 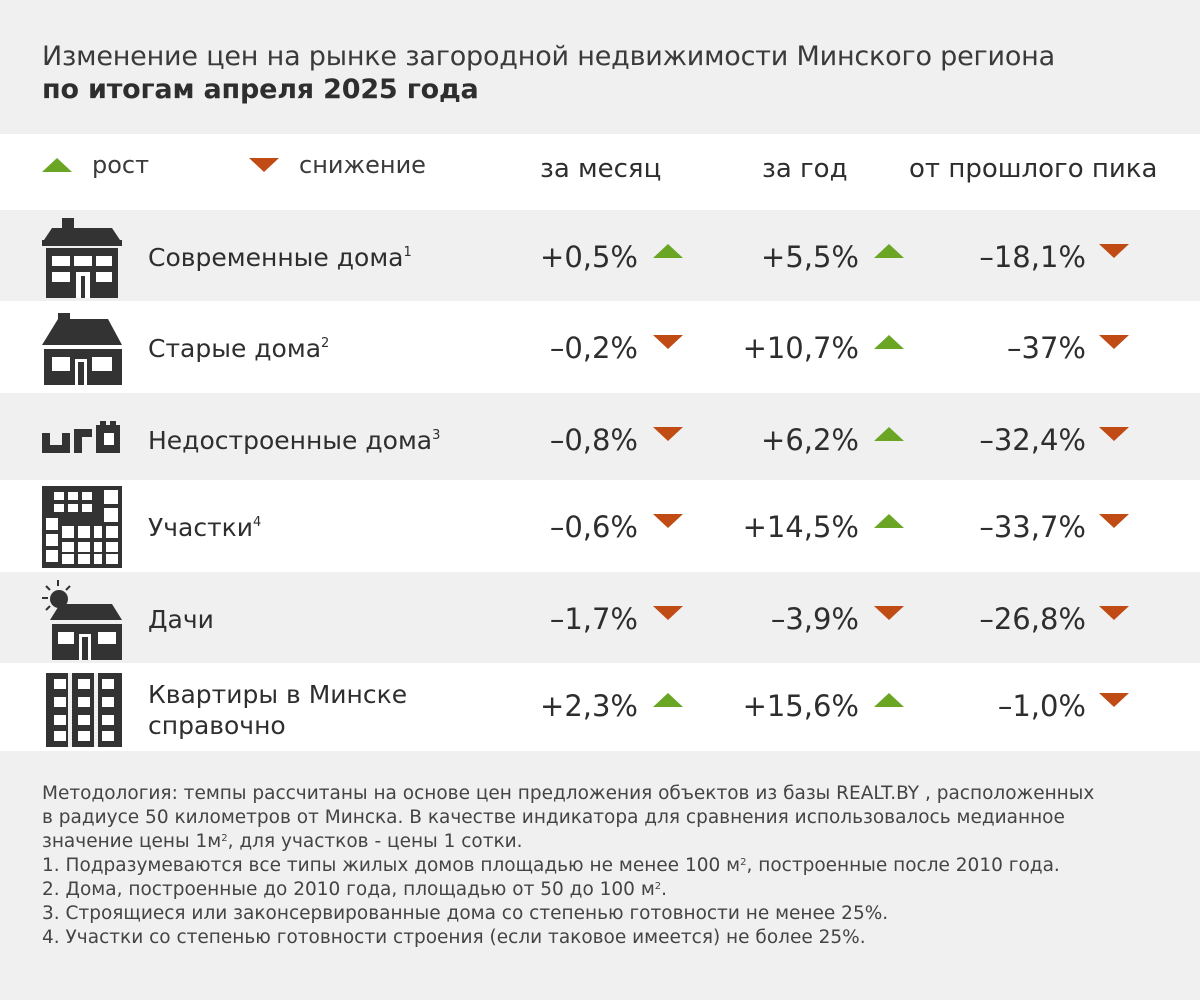 I want to click on footnote-marker: 2, so click(x=325, y=343).